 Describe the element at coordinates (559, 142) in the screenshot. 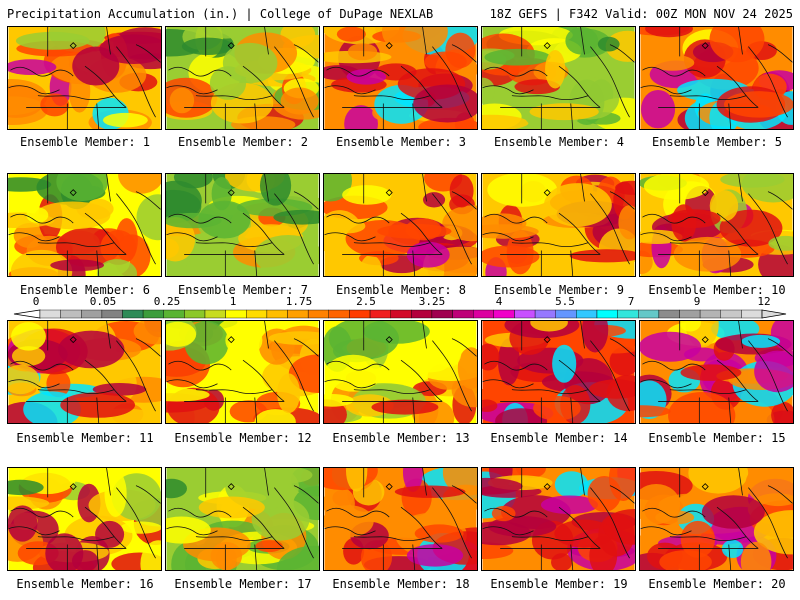

I see `member-caption-4: Ensemble Member: 4` at that location.